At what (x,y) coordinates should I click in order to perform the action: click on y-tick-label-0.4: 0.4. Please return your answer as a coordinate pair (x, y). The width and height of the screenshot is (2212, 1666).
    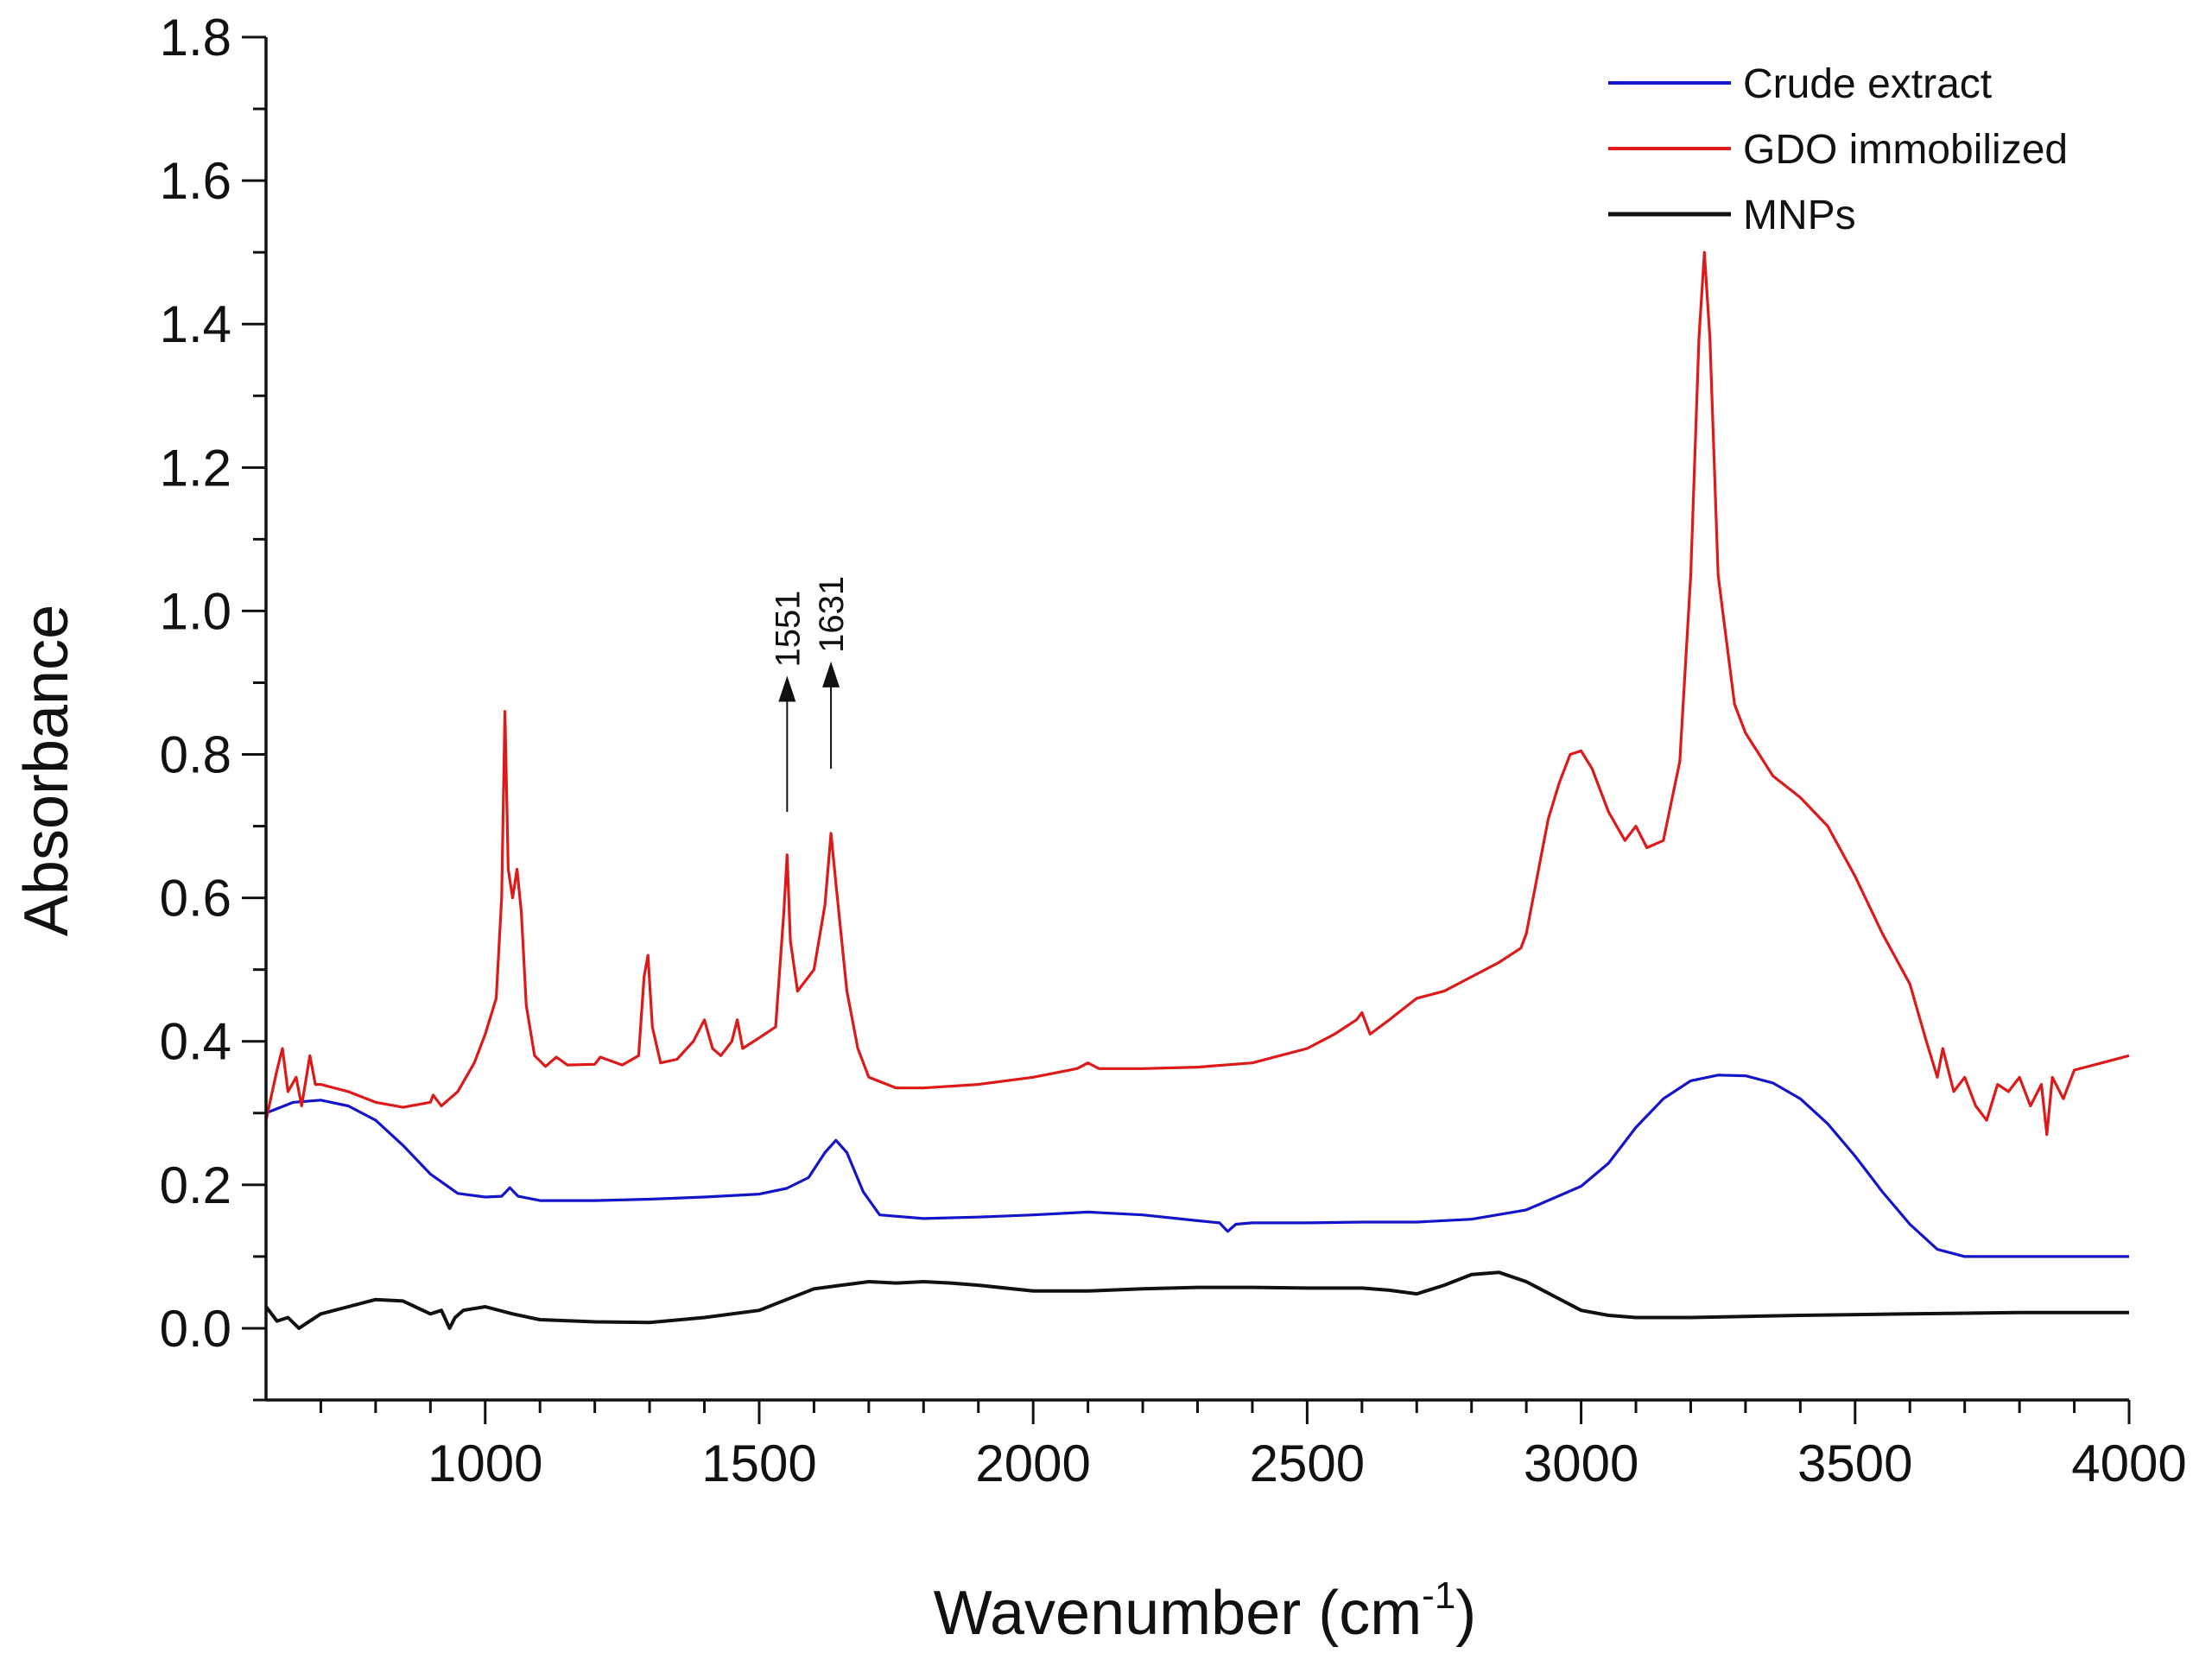
    Looking at the image, I should click on (195, 1042).